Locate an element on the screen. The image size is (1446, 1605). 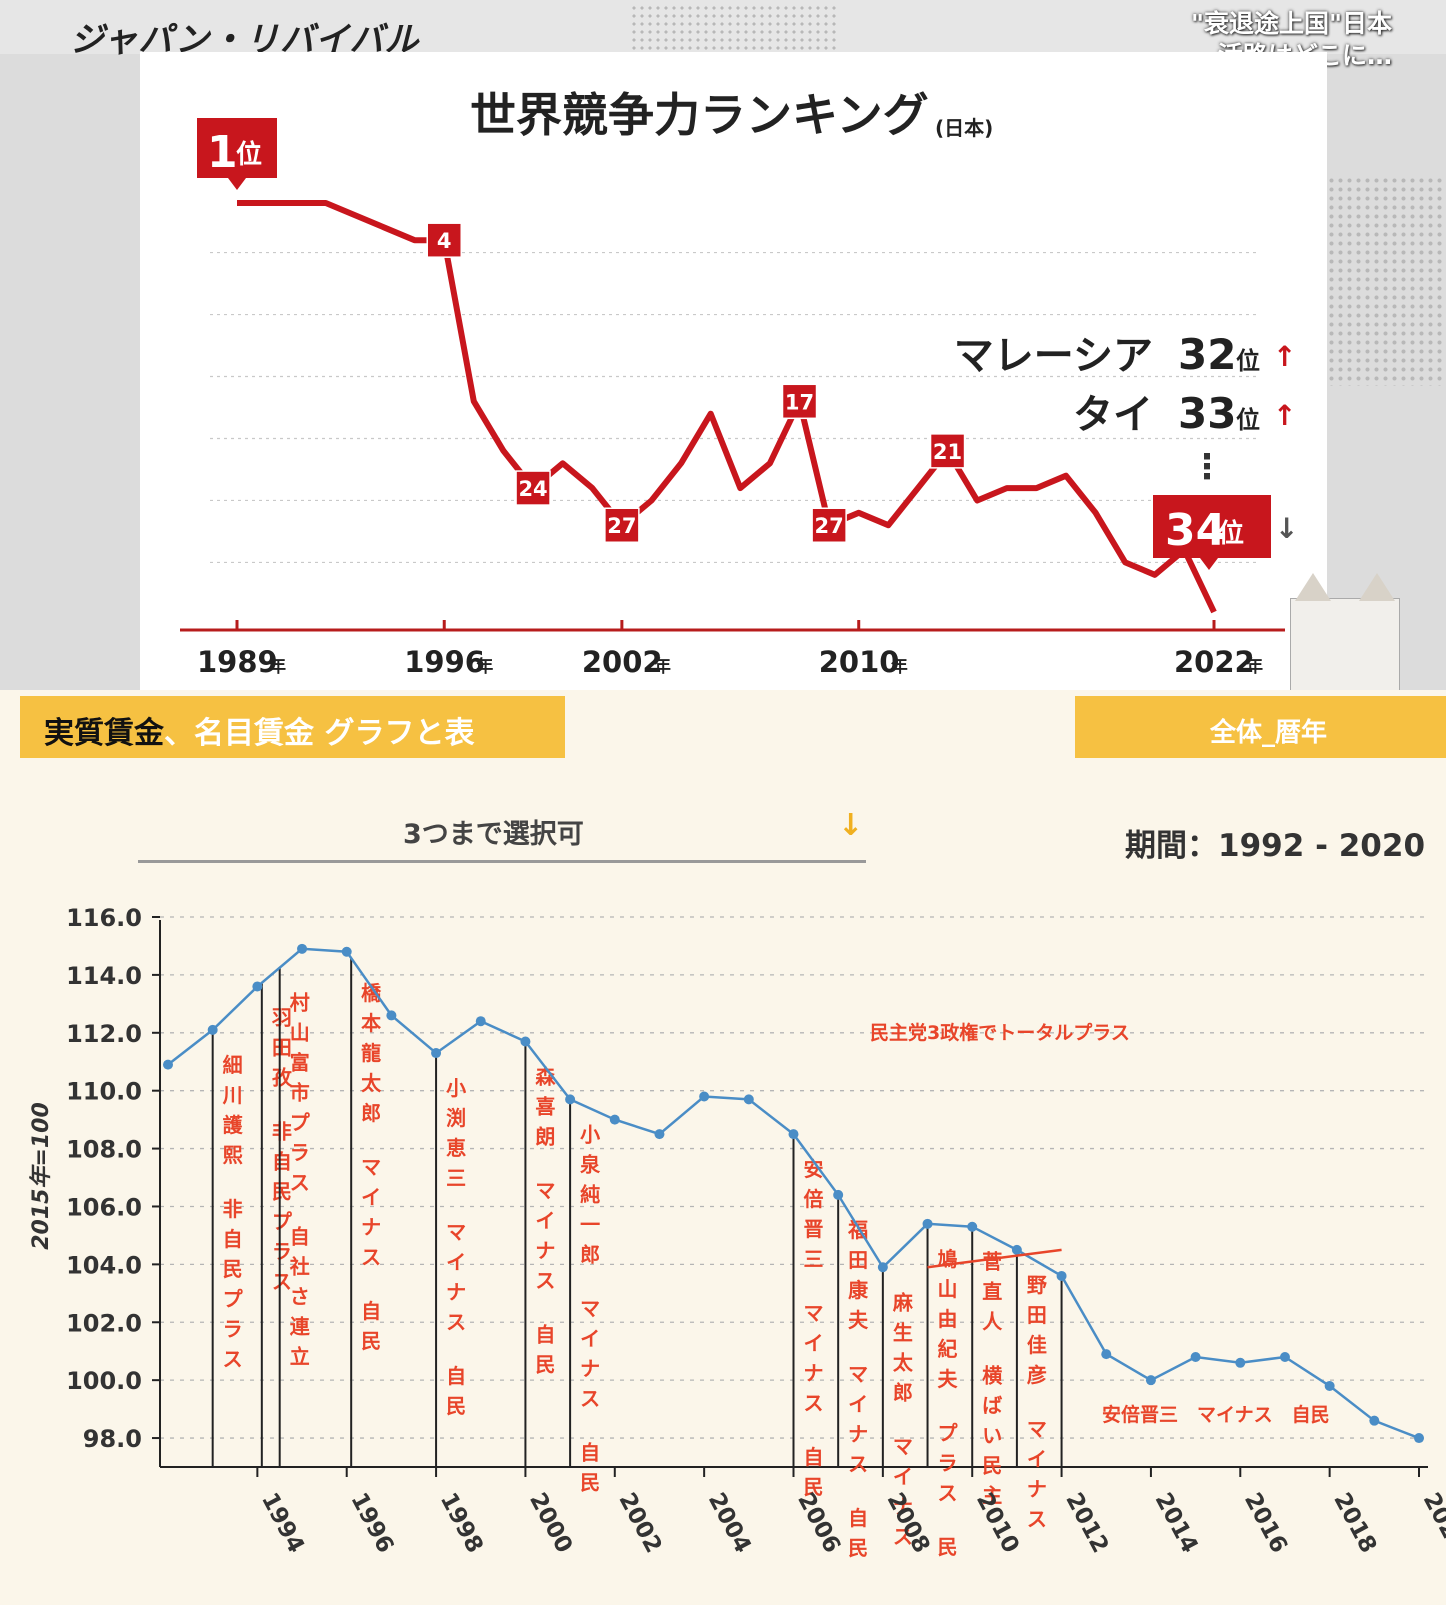
pm-annotation-char: 人 is located at coordinates (992, 1322).